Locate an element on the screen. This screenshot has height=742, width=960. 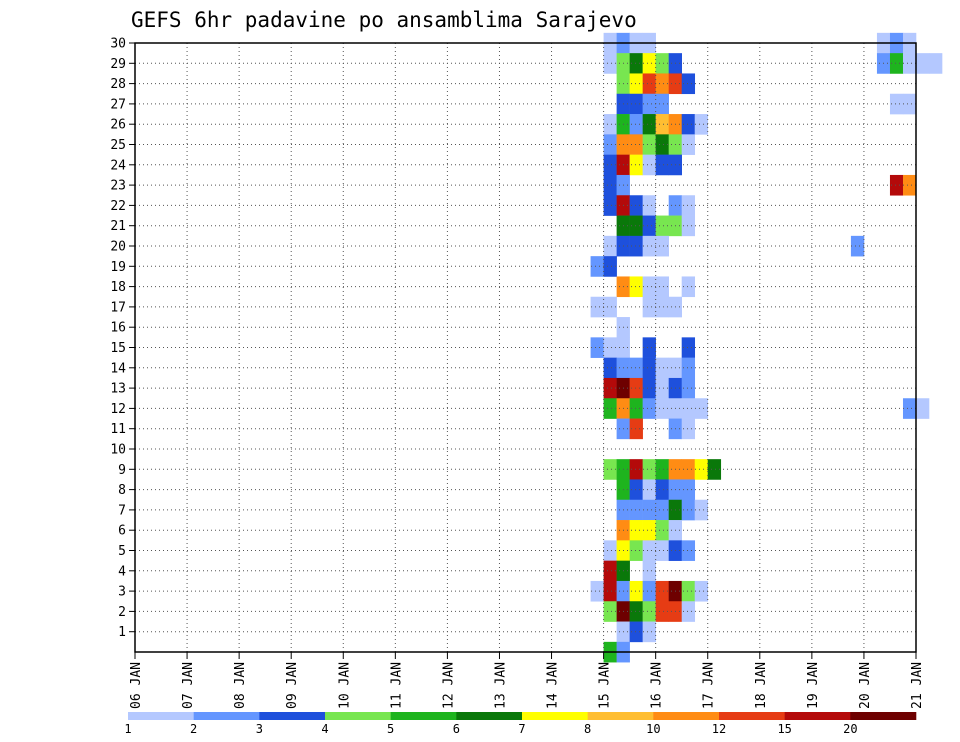
x-tick-label: 13 JAN is located at coordinates (500, 685).